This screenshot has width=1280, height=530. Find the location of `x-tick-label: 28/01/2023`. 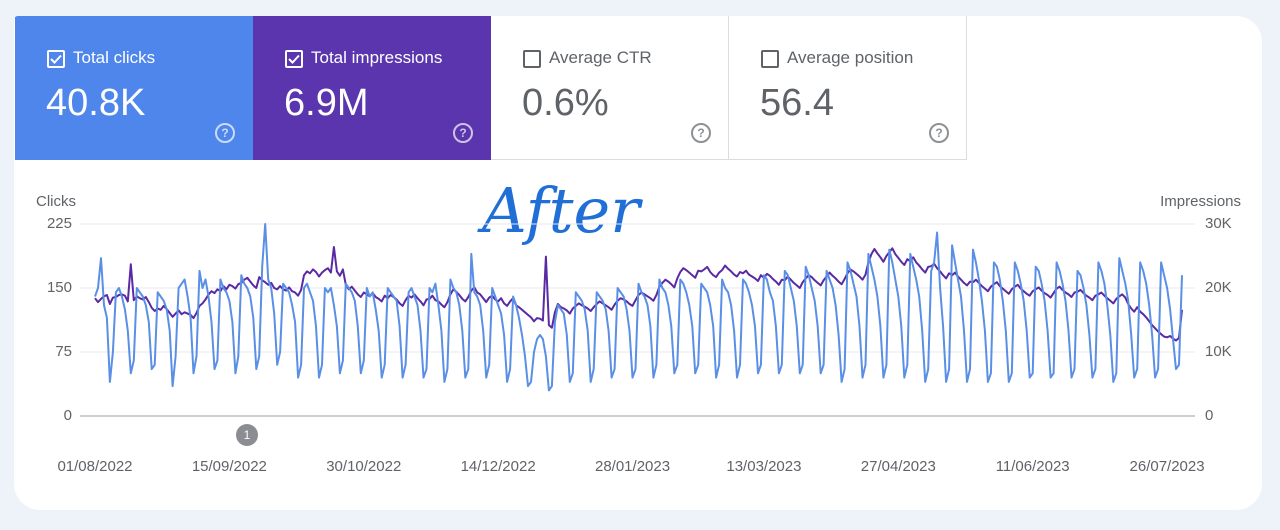

x-tick-label: 28/01/2023 is located at coordinates (632, 466).